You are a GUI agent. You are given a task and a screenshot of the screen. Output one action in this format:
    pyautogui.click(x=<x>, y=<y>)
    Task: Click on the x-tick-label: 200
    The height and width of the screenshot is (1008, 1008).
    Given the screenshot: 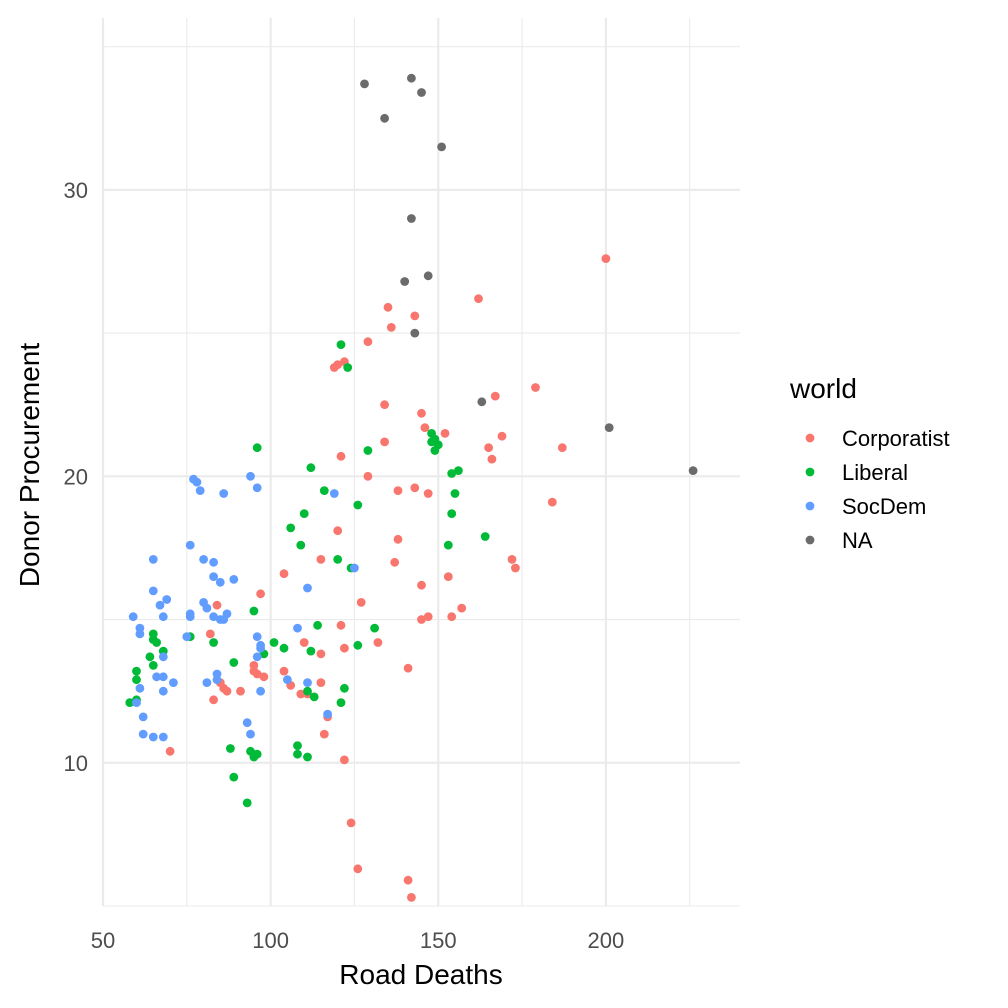 What is the action you would take?
    pyautogui.click(x=606, y=940)
    